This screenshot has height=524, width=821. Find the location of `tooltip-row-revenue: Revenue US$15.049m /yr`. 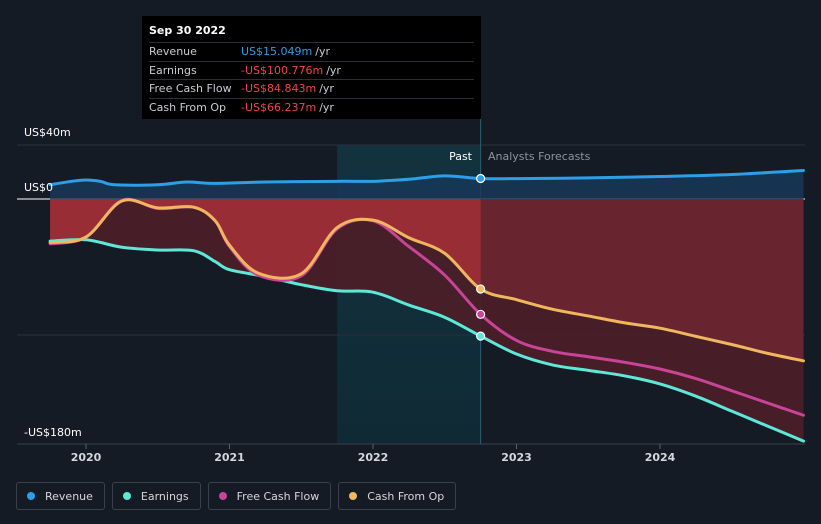

tooltip-row-revenue: Revenue US$15.049m /yr is located at coordinates (311, 51).